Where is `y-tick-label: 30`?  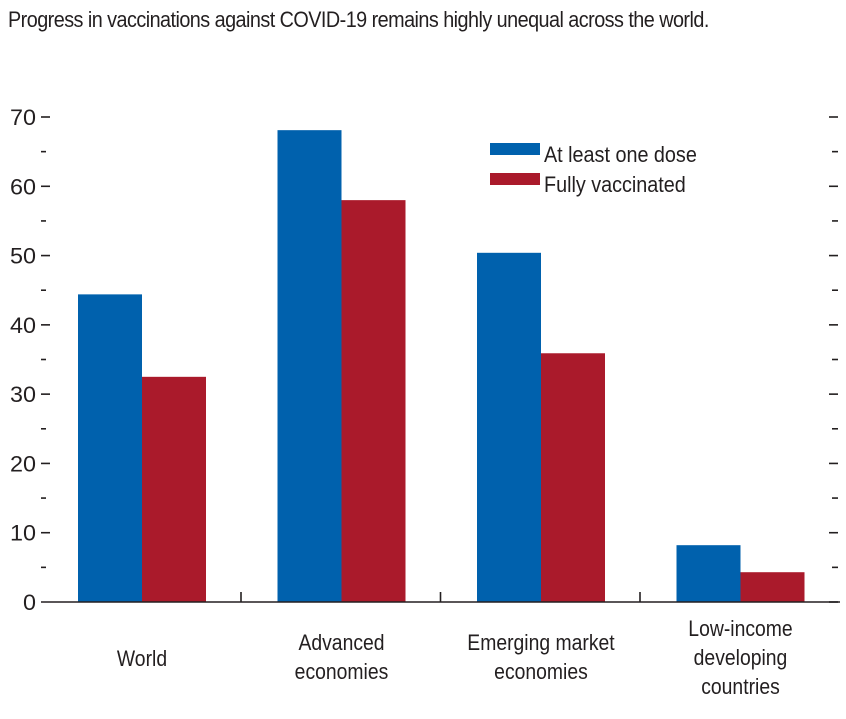
y-tick-label: 30 is located at coordinates (23, 394).